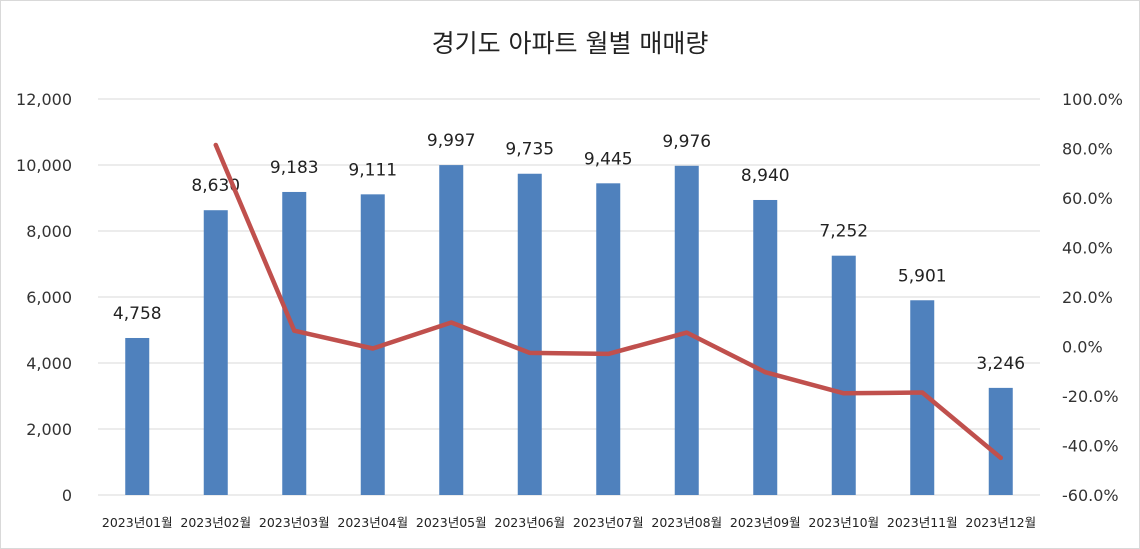 The height and width of the screenshot is (549, 1140). I want to click on y-right-tick-label: -20.0%, so click(1090, 396).